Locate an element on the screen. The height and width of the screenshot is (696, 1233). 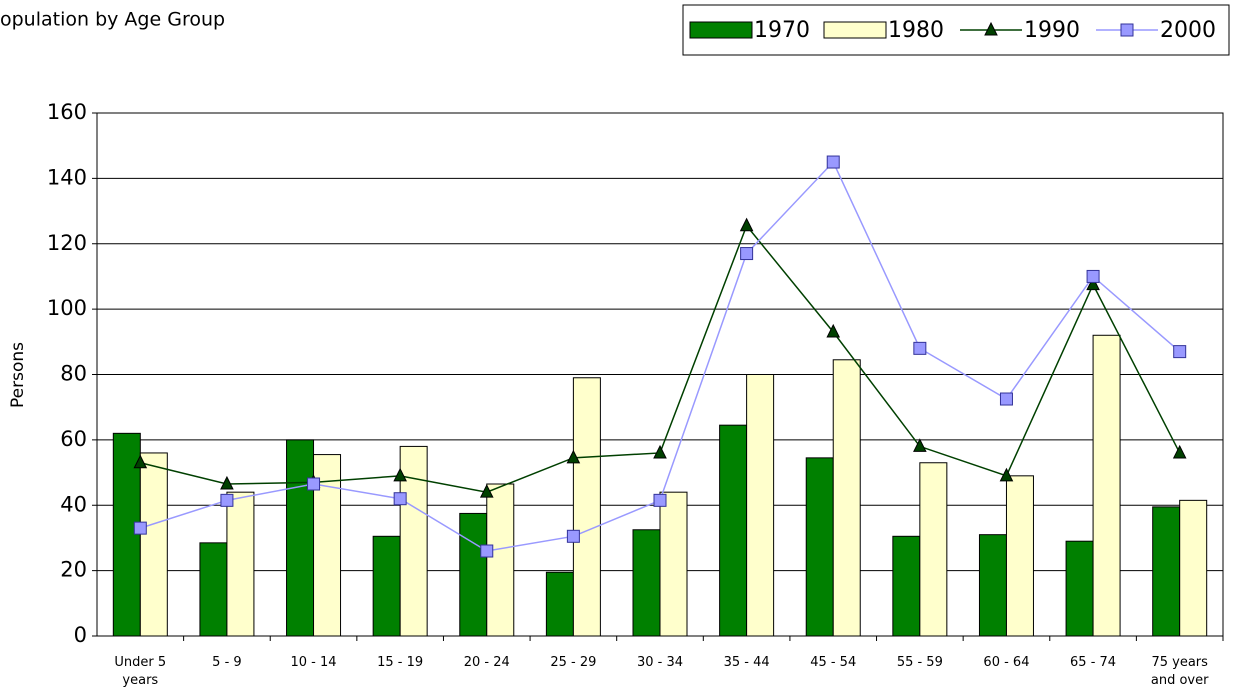
x-tick-label: 65 - 74 is located at coordinates (1093, 662).